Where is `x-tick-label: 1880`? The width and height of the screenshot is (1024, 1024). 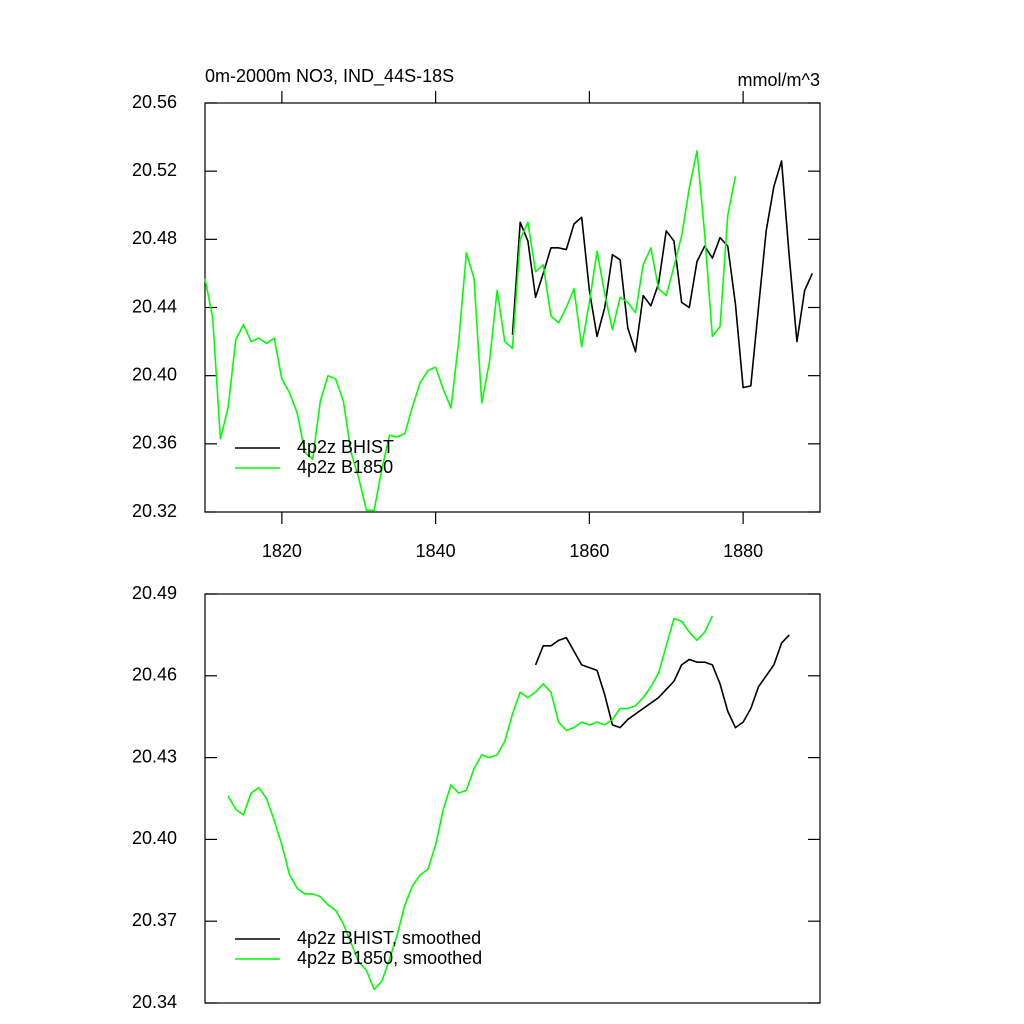
x-tick-label: 1880 is located at coordinates (743, 551).